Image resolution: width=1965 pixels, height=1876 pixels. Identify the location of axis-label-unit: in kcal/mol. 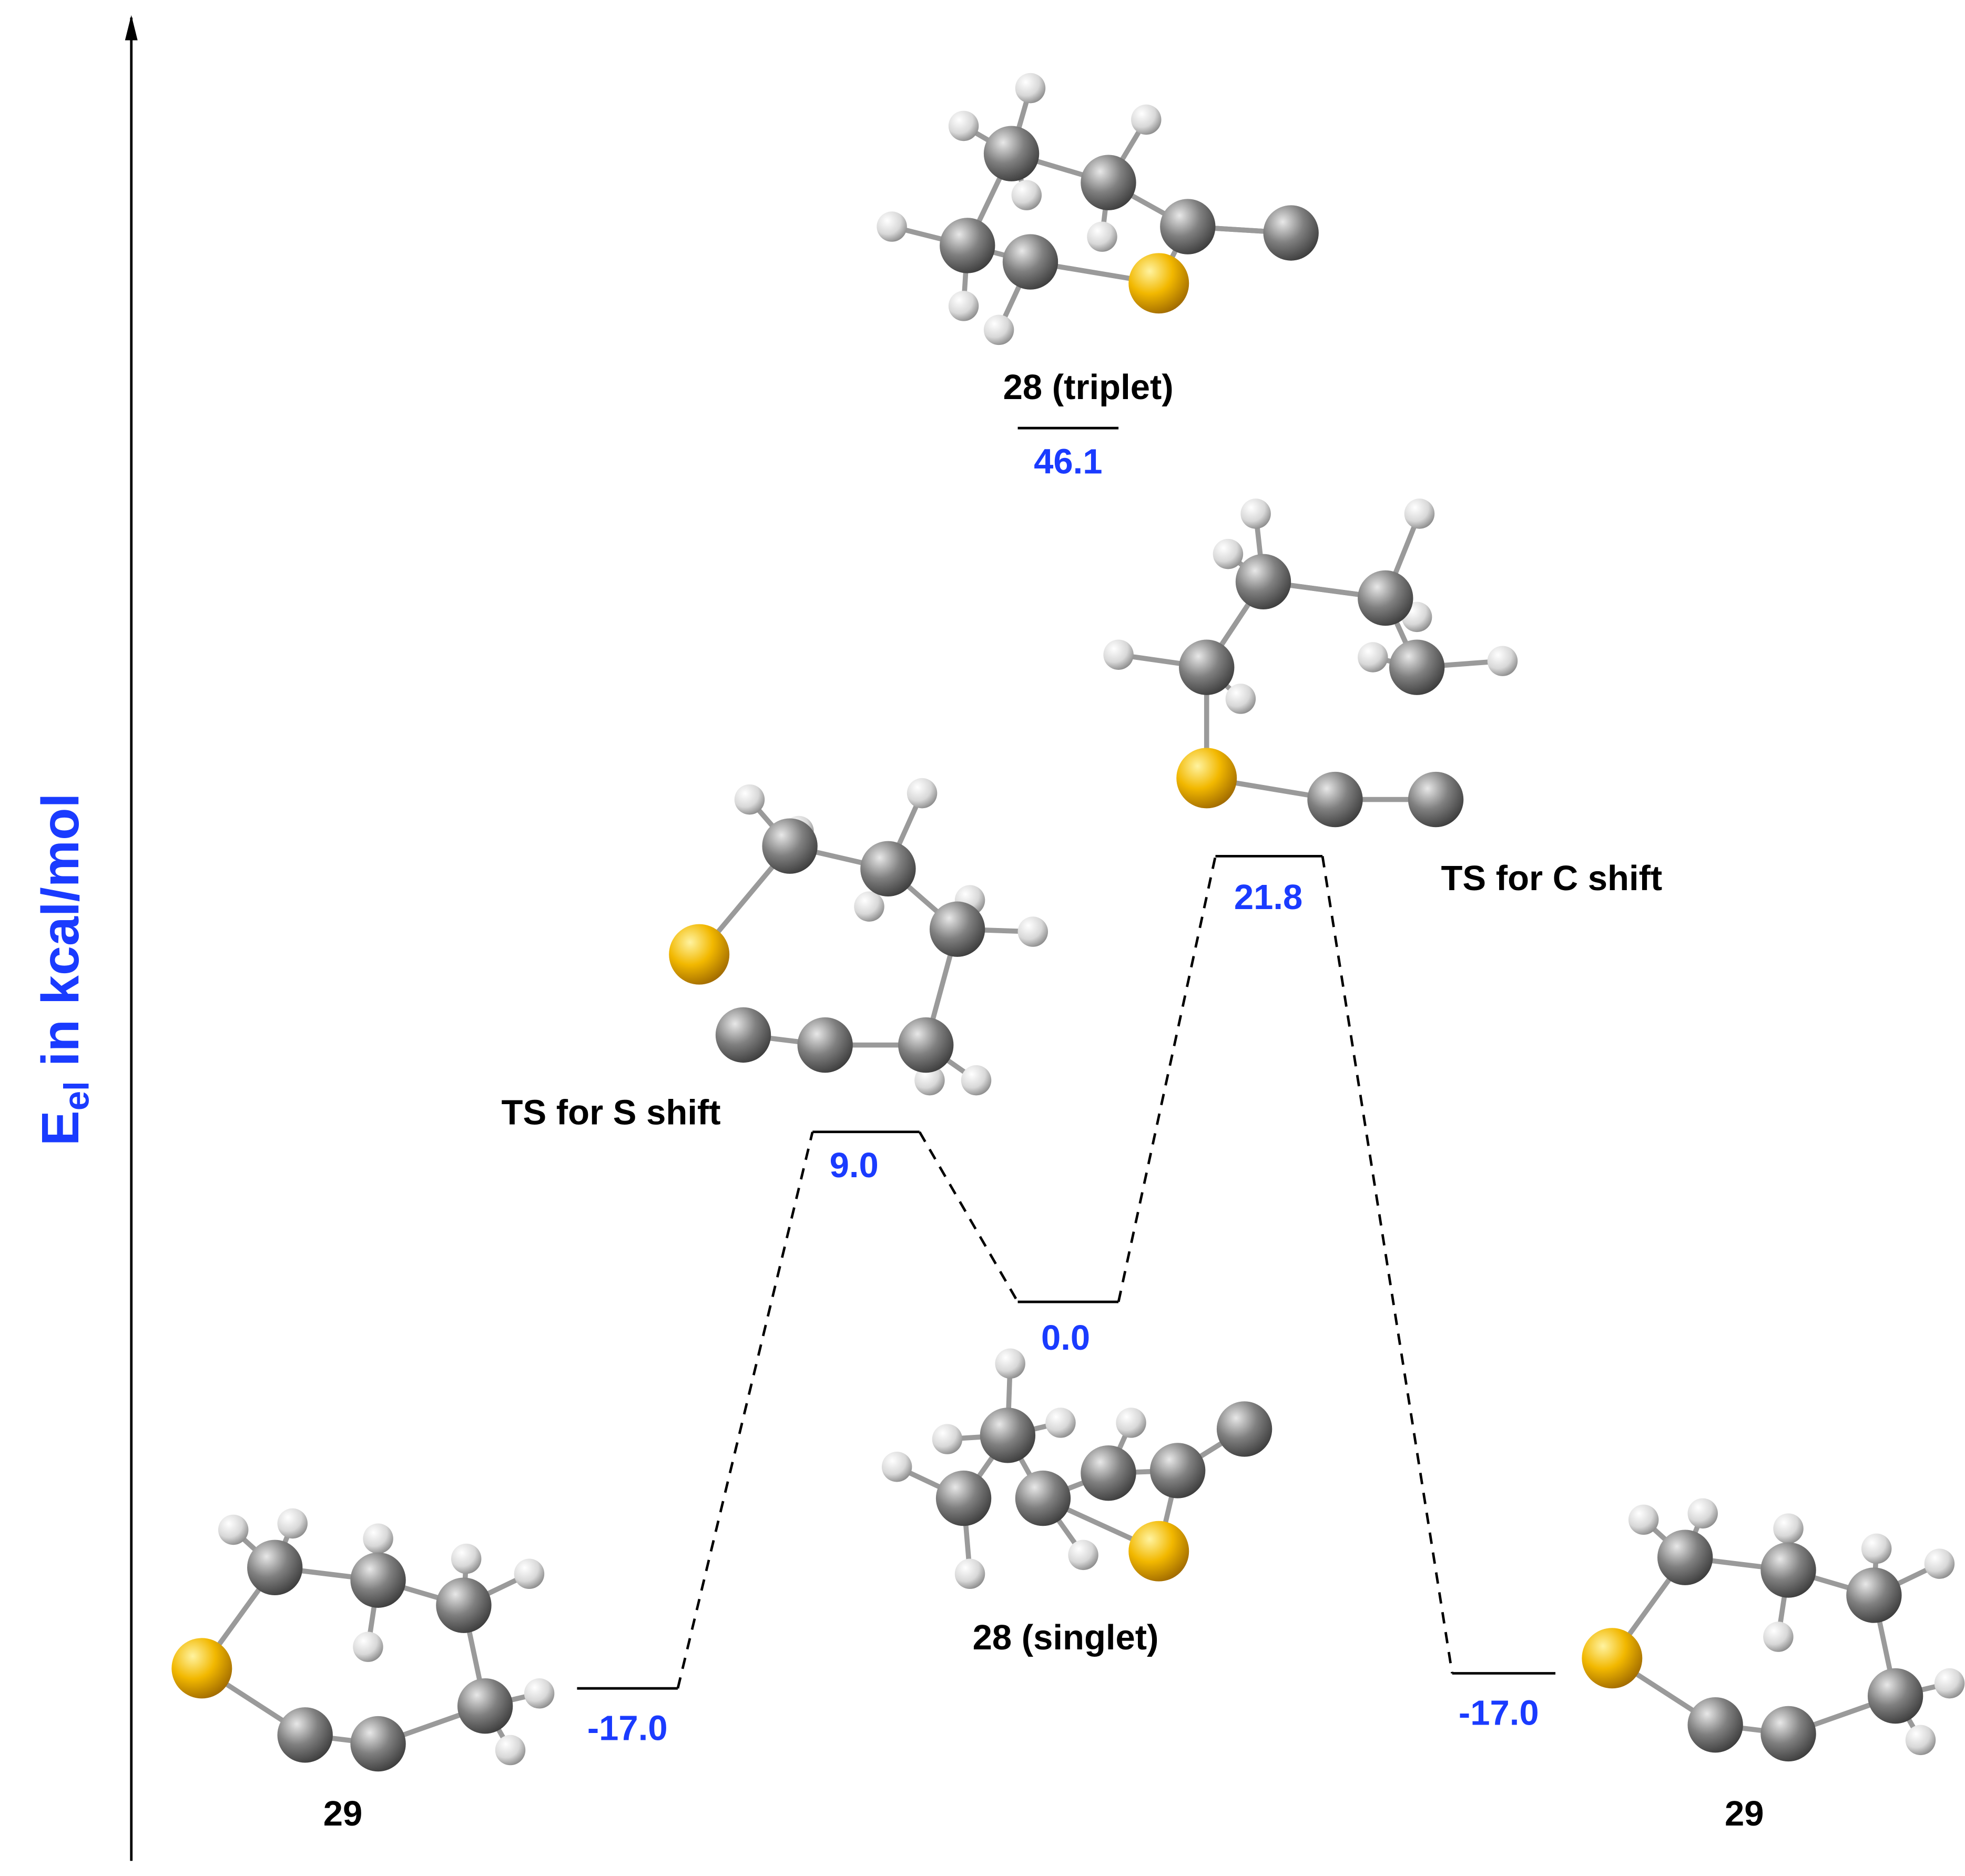
(60, 937).